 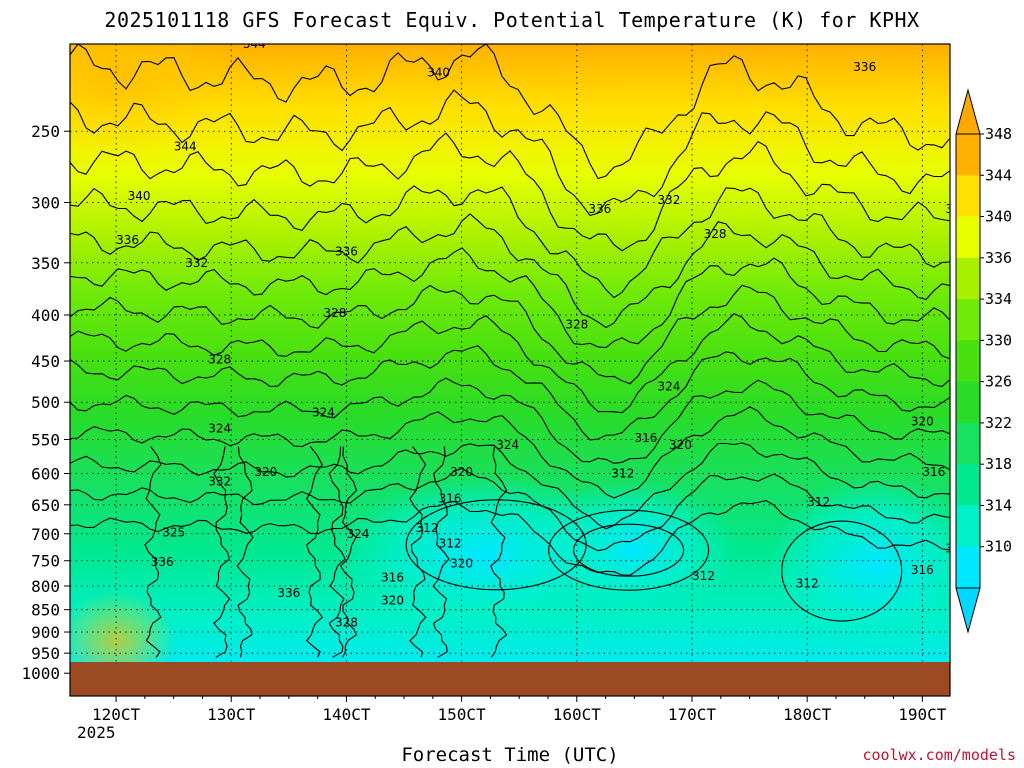 I want to click on colorbar-label: 330, so click(x=998, y=340).